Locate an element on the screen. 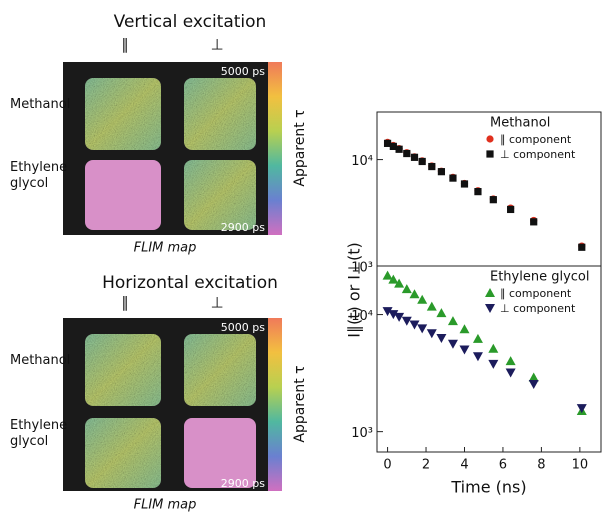 The image size is (609, 514). panel-title: Horizontal excitation is located at coordinates (190, 283).